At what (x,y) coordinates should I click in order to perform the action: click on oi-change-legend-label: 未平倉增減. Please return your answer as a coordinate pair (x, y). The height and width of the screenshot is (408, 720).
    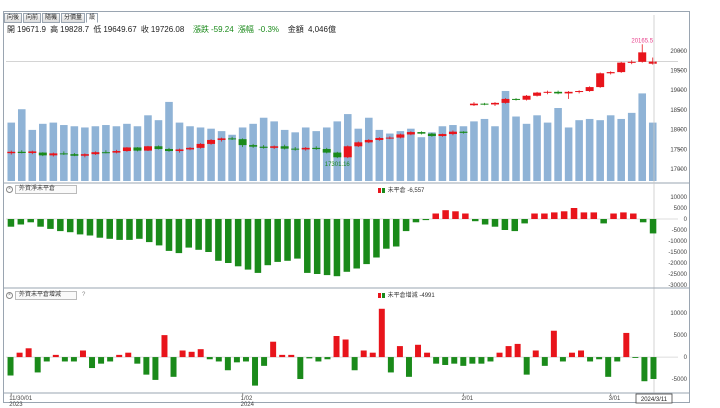
    Looking at the image, I should click on (402, 296).